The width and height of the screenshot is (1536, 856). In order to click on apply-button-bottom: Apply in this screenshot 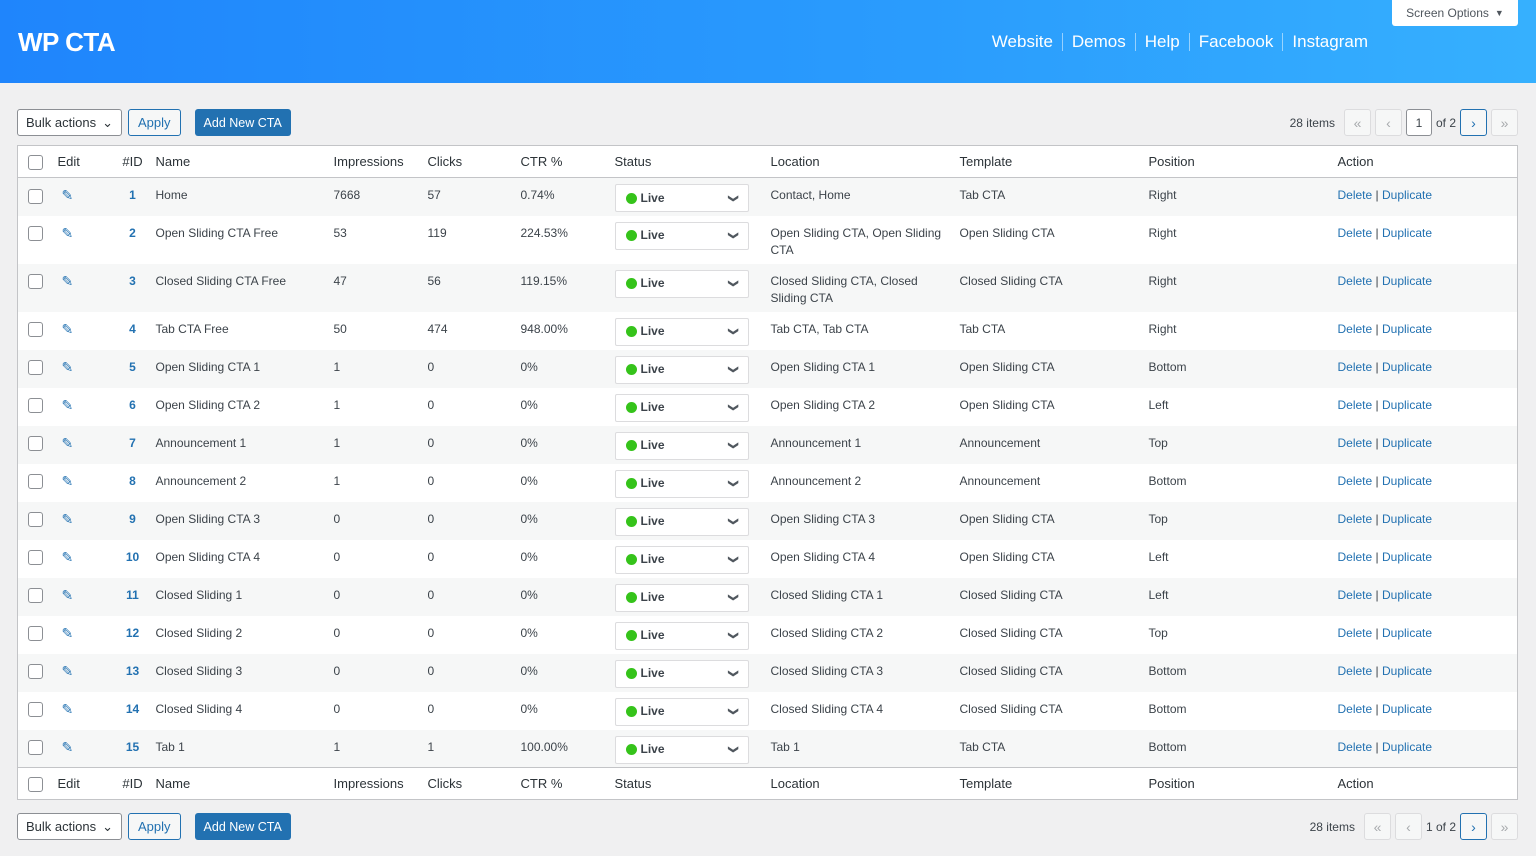, I will do `click(154, 826)`.